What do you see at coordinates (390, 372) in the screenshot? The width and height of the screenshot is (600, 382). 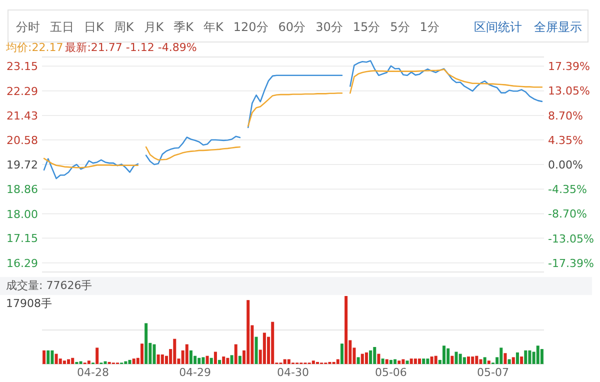 I see `x-tick-label: 05-06` at bounding box center [390, 372].